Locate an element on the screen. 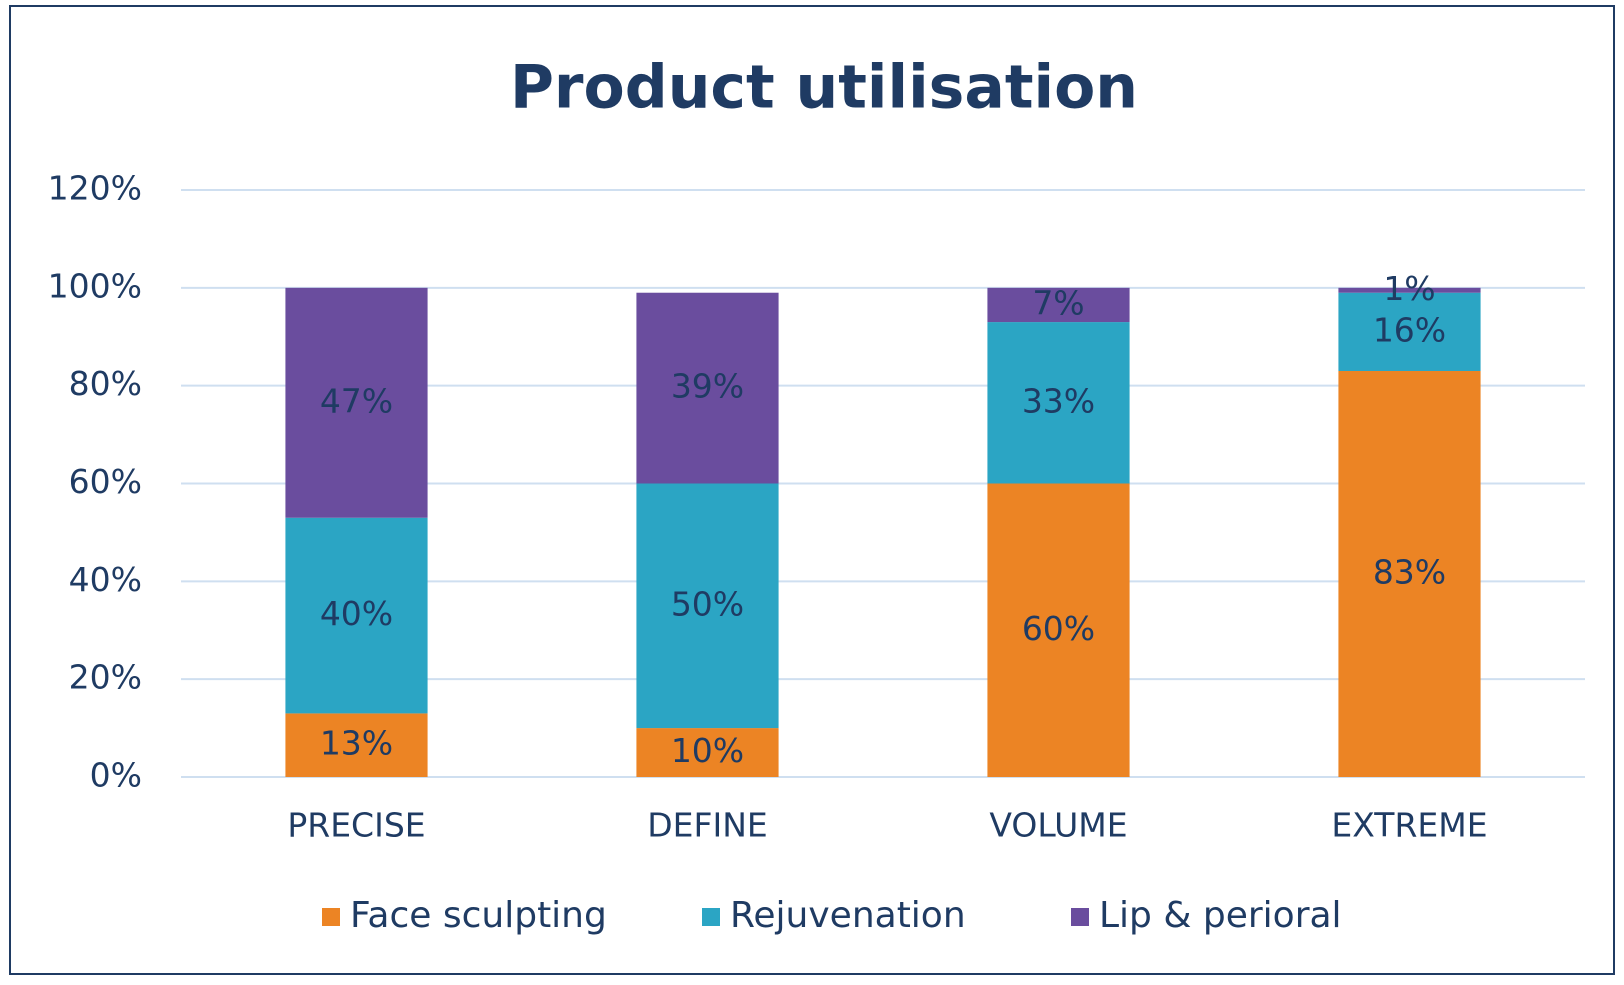 This screenshot has height=985, width=1624. data-label: 10% is located at coordinates (707, 750).